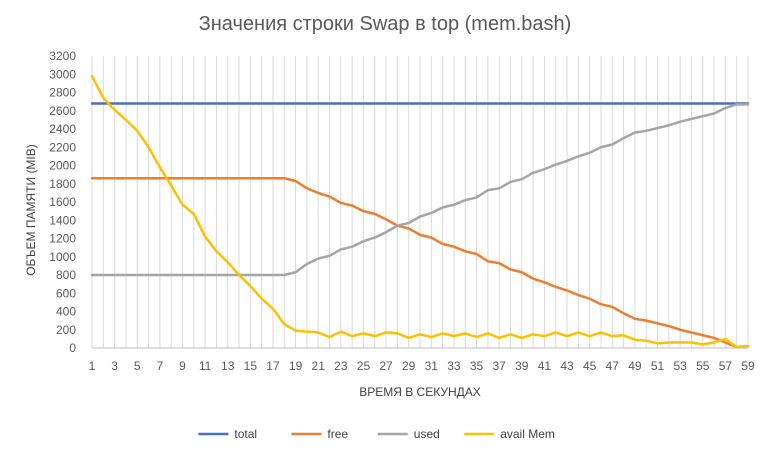 Image resolution: width=770 pixels, height=454 pixels. I want to click on x-tick-label: 19, so click(296, 366).